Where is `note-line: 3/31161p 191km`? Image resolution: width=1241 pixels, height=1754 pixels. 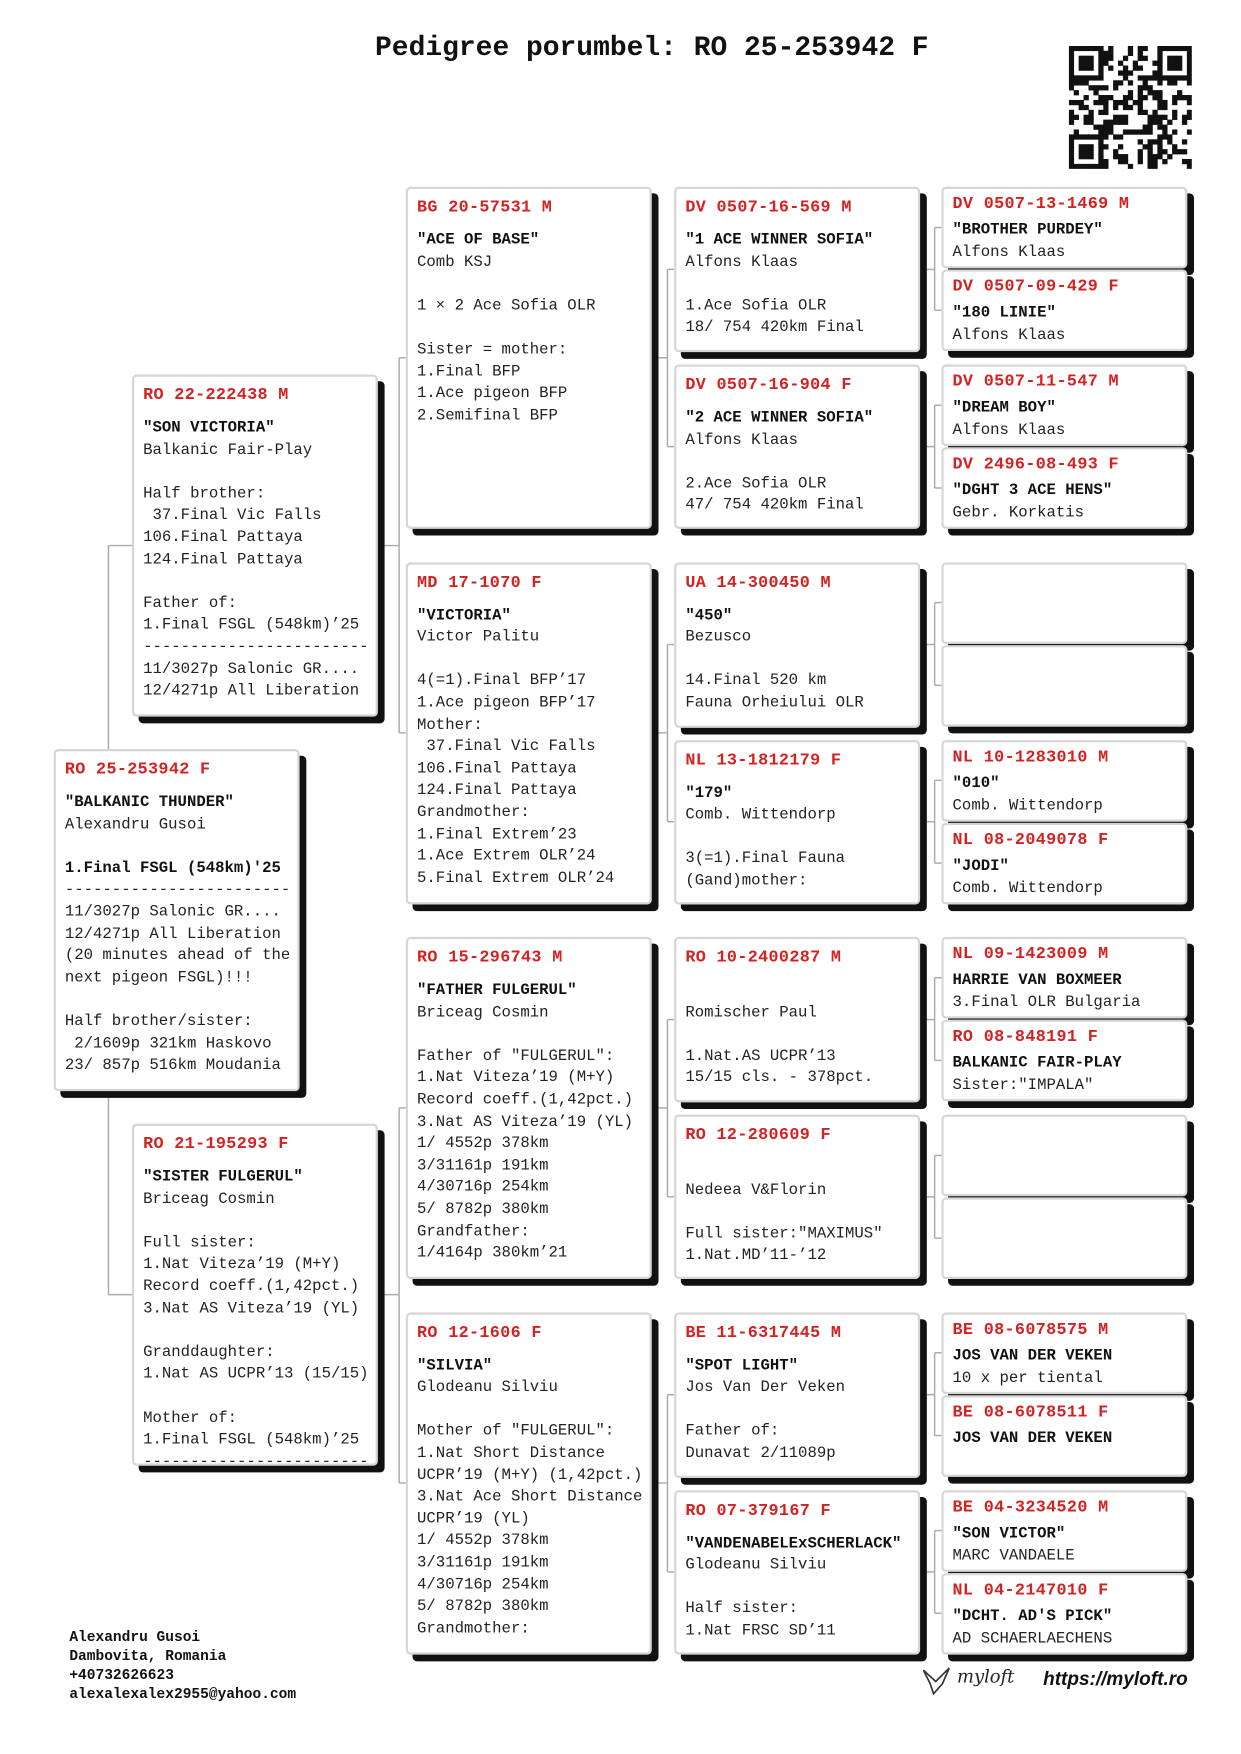
note-line: 3/31161p 191km is located at coordinates (483, 1165).